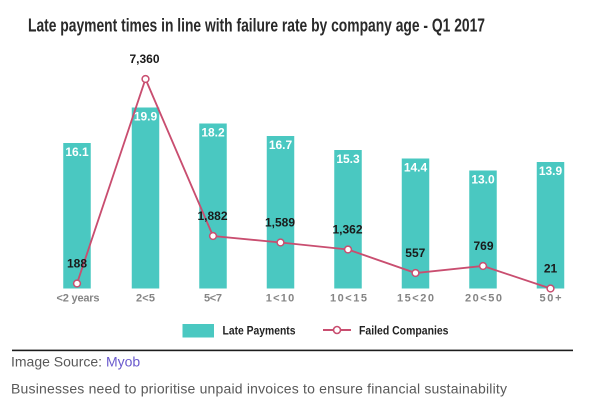  Describe the element at coordinates (416, 168) in the screenshot. I see `svg-text: 14.4` at that location.